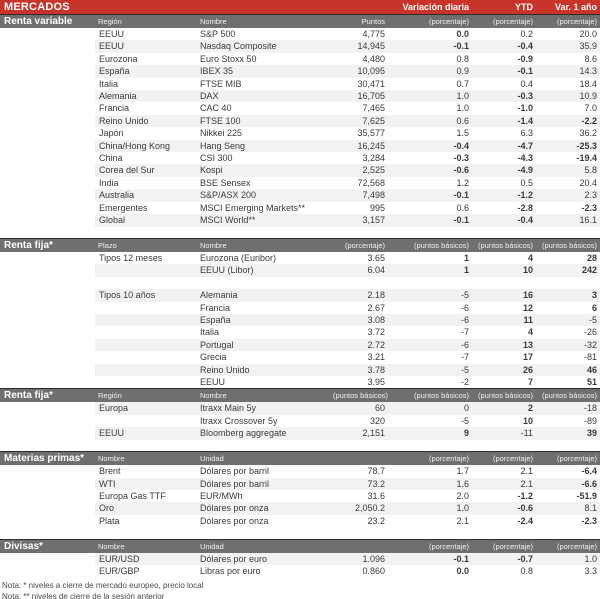 The height and width of the screenshot is (599, 600). Describe the element at coordinates (430, 408) in the screenshot. I see `cell-daily-change: 0` at that location.